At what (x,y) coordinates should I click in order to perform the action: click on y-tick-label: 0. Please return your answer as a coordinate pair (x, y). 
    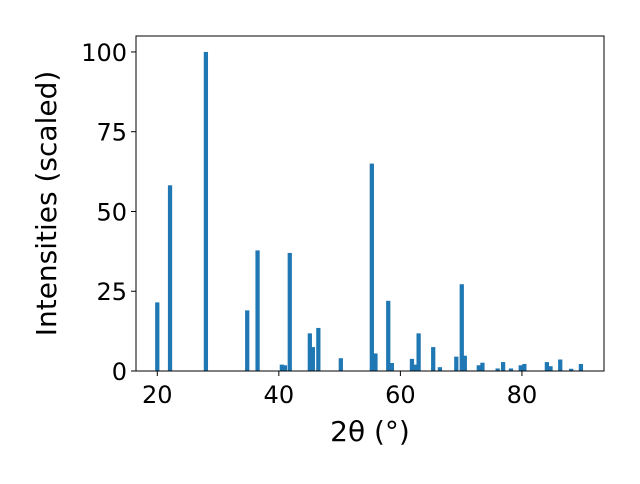
    Looking at the image, I should click on (119, 372).